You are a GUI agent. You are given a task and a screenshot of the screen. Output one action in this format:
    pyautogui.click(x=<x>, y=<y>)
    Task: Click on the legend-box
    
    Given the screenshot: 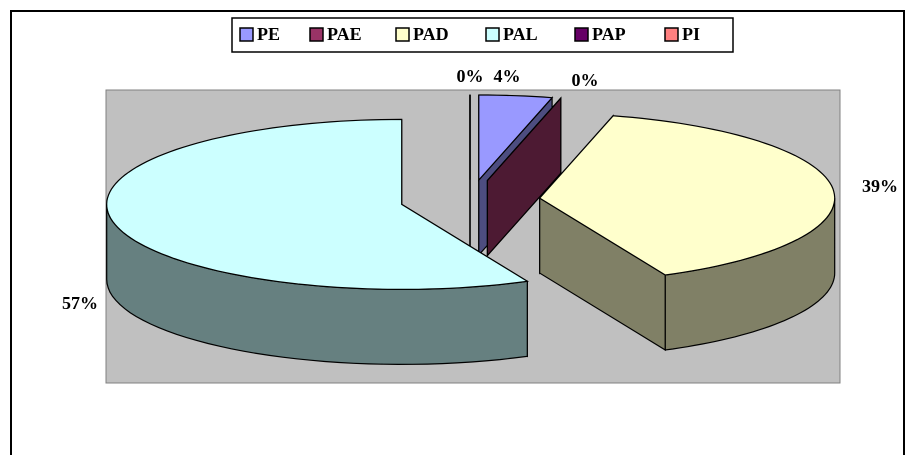 What is the action you would take?
    pyautogui.click(x=482, y=35)
    